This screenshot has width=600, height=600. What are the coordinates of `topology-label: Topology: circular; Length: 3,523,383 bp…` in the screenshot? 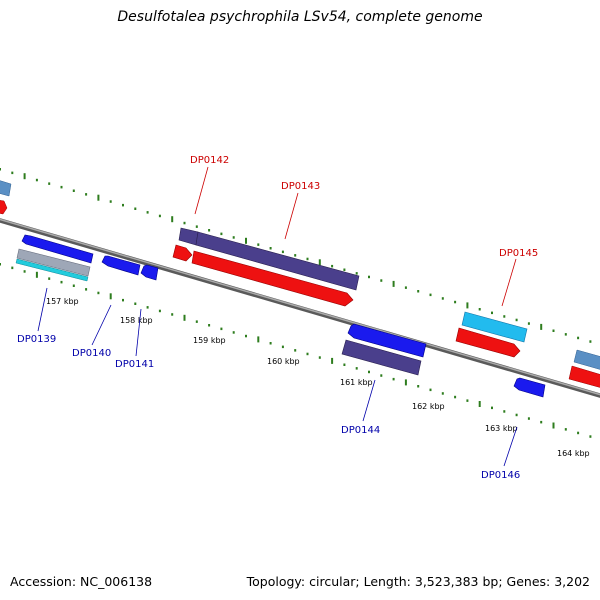 It's located at (418, 581).